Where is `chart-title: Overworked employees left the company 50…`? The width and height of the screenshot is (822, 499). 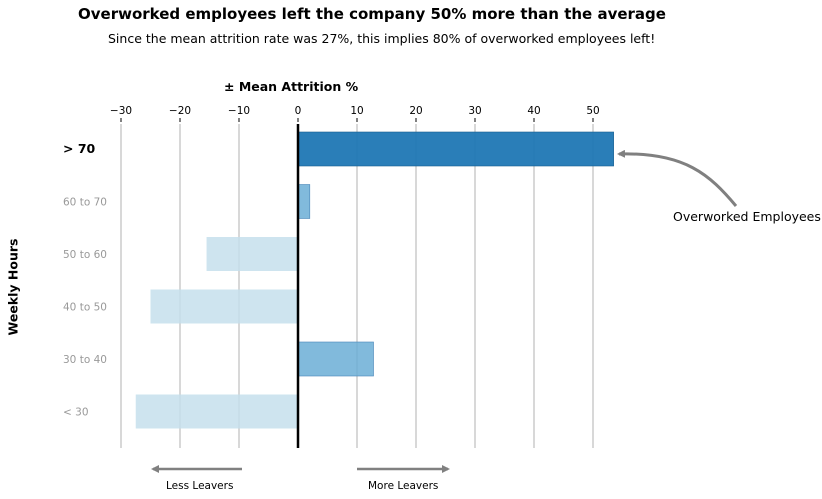 chart-title: Overworked employees left the company 50… is located at coordinates (372, 14).